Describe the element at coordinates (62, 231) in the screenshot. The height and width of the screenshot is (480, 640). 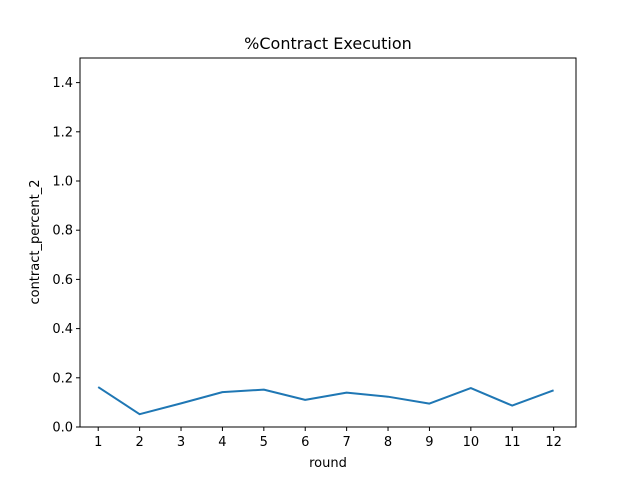
I see `y-tick-label: 0.8` at that location.